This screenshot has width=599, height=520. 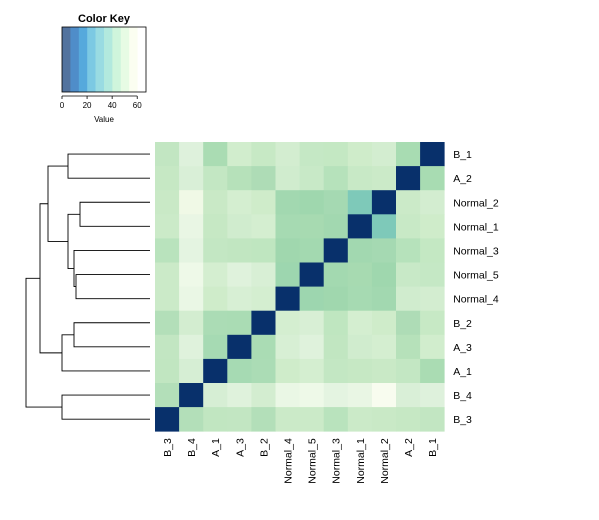 What do you see at coordinates (476, 300) in the screenshot?
I see `row-label: Normal_4` at bounding box center [476, 300].